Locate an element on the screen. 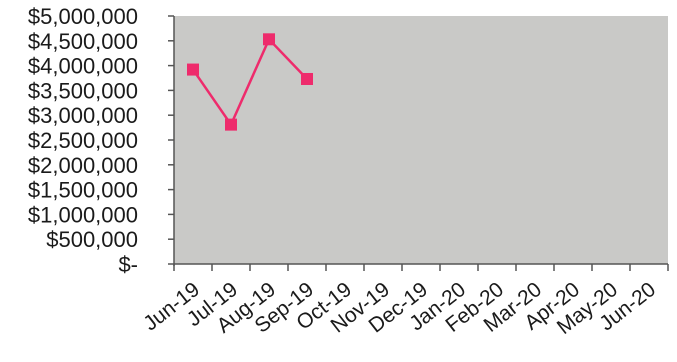  y-tick-label: $500,000 is located at coordinates (92, 239).